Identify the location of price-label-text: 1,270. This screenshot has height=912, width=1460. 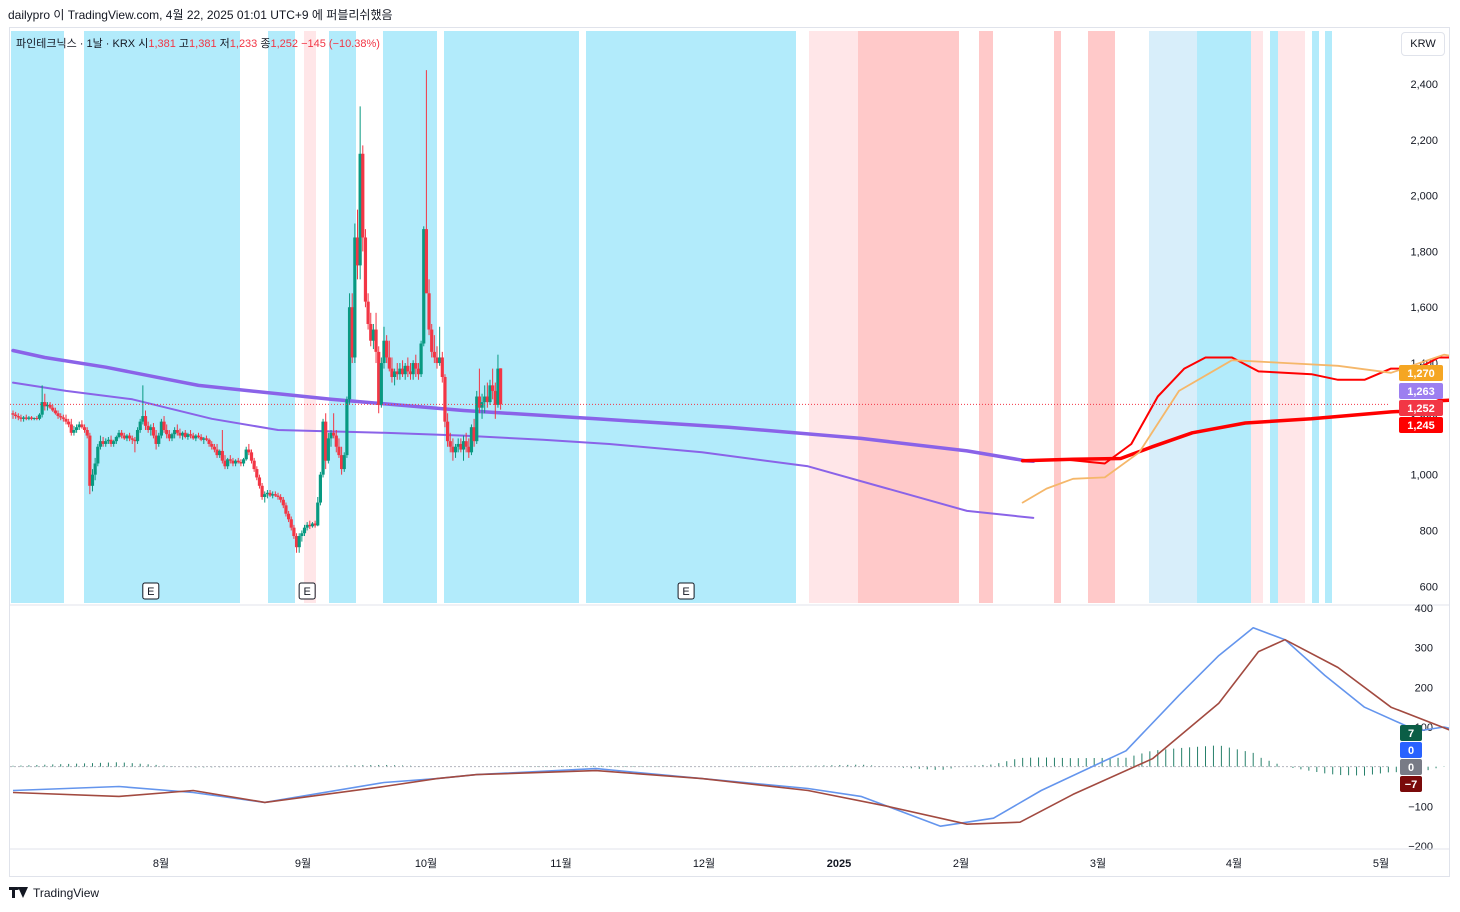
(1421, 374).